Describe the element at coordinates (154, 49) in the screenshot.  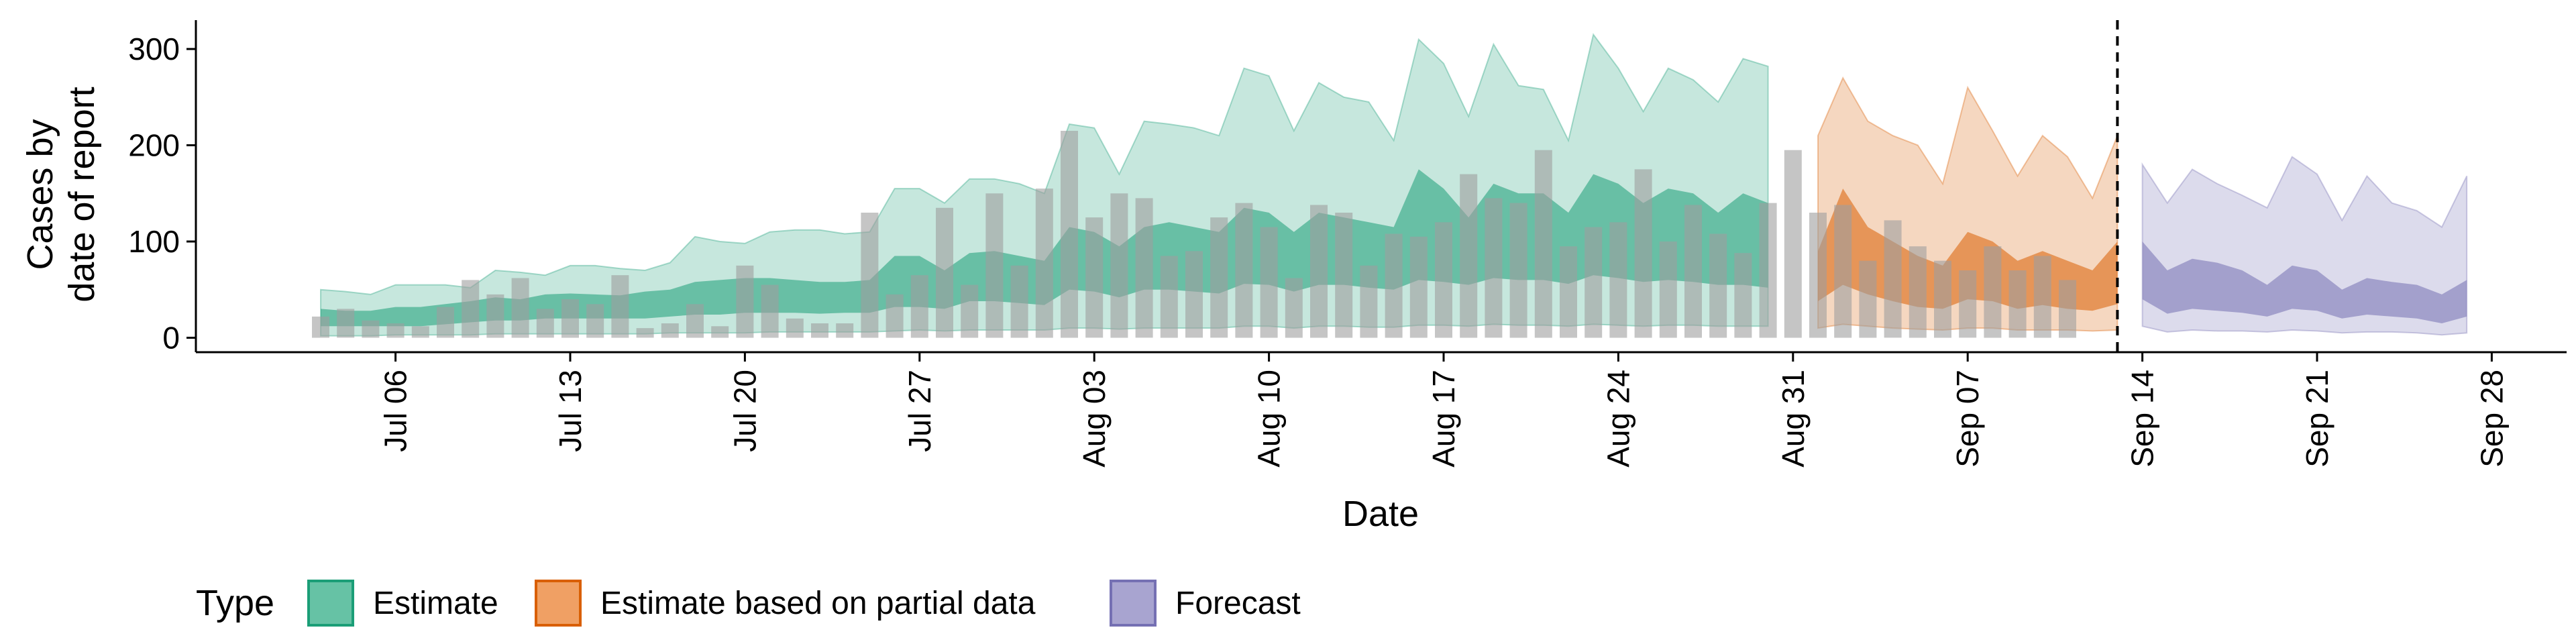
I see `y-tick-label: 300` at that location.